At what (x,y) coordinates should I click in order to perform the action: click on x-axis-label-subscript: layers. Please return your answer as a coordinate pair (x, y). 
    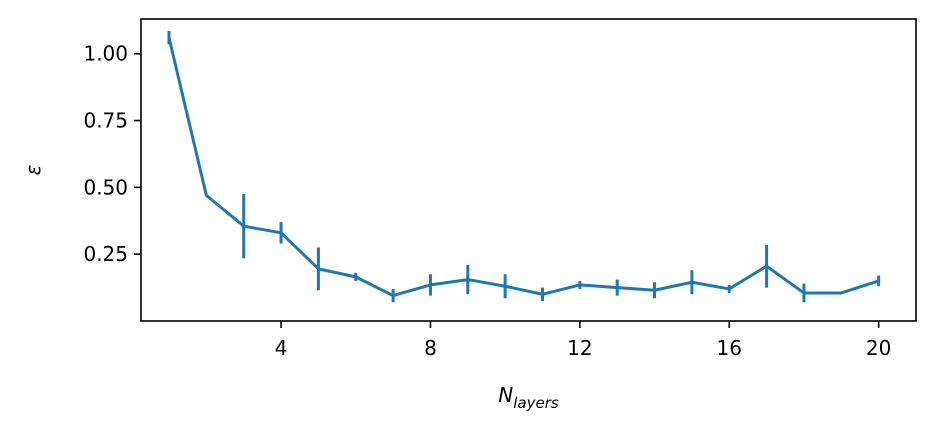
    Looking at the image, I should click on (536, 403).